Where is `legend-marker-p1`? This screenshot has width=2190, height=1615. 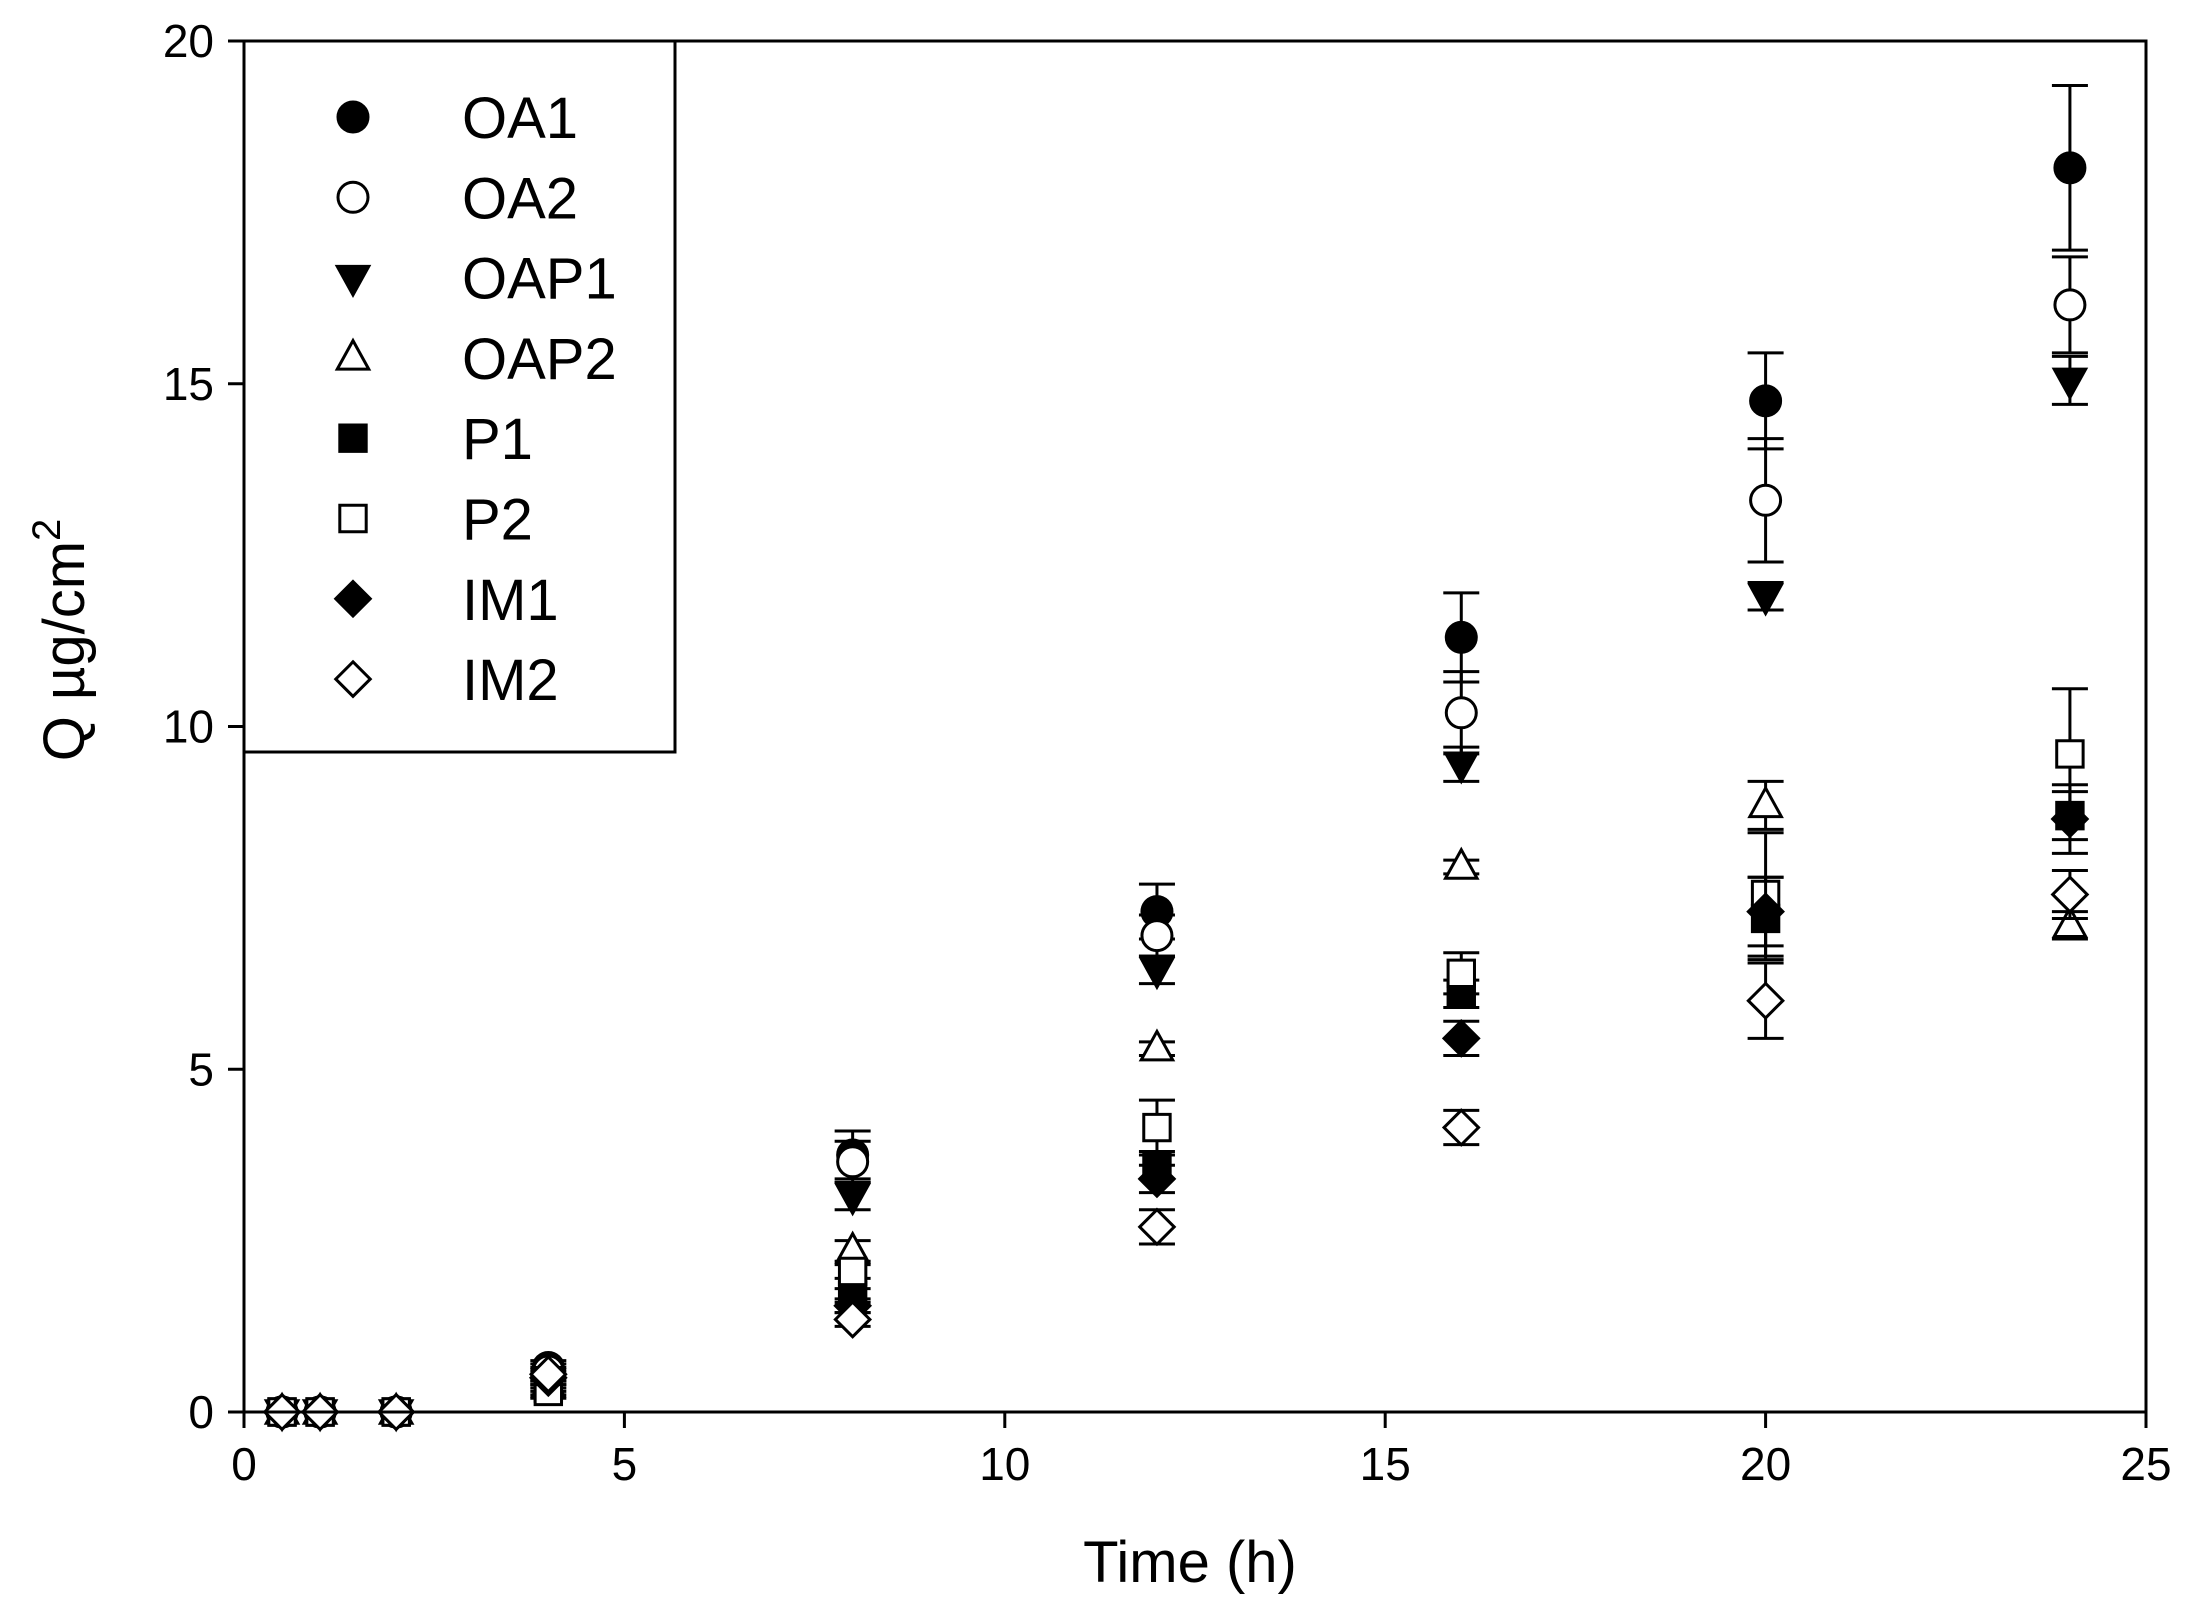
legend-marker-p1 is located at coordinates (353, 438).